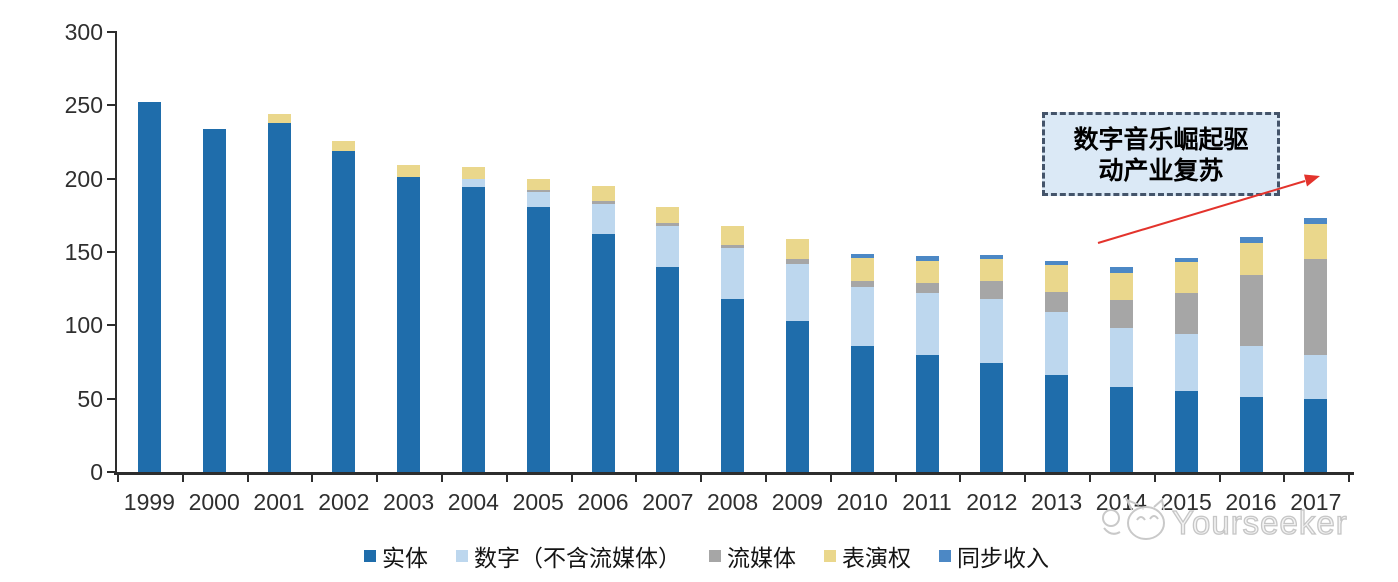 The image size is (1398, 582). I want to click on bar-group-2002, so click(344, 306).